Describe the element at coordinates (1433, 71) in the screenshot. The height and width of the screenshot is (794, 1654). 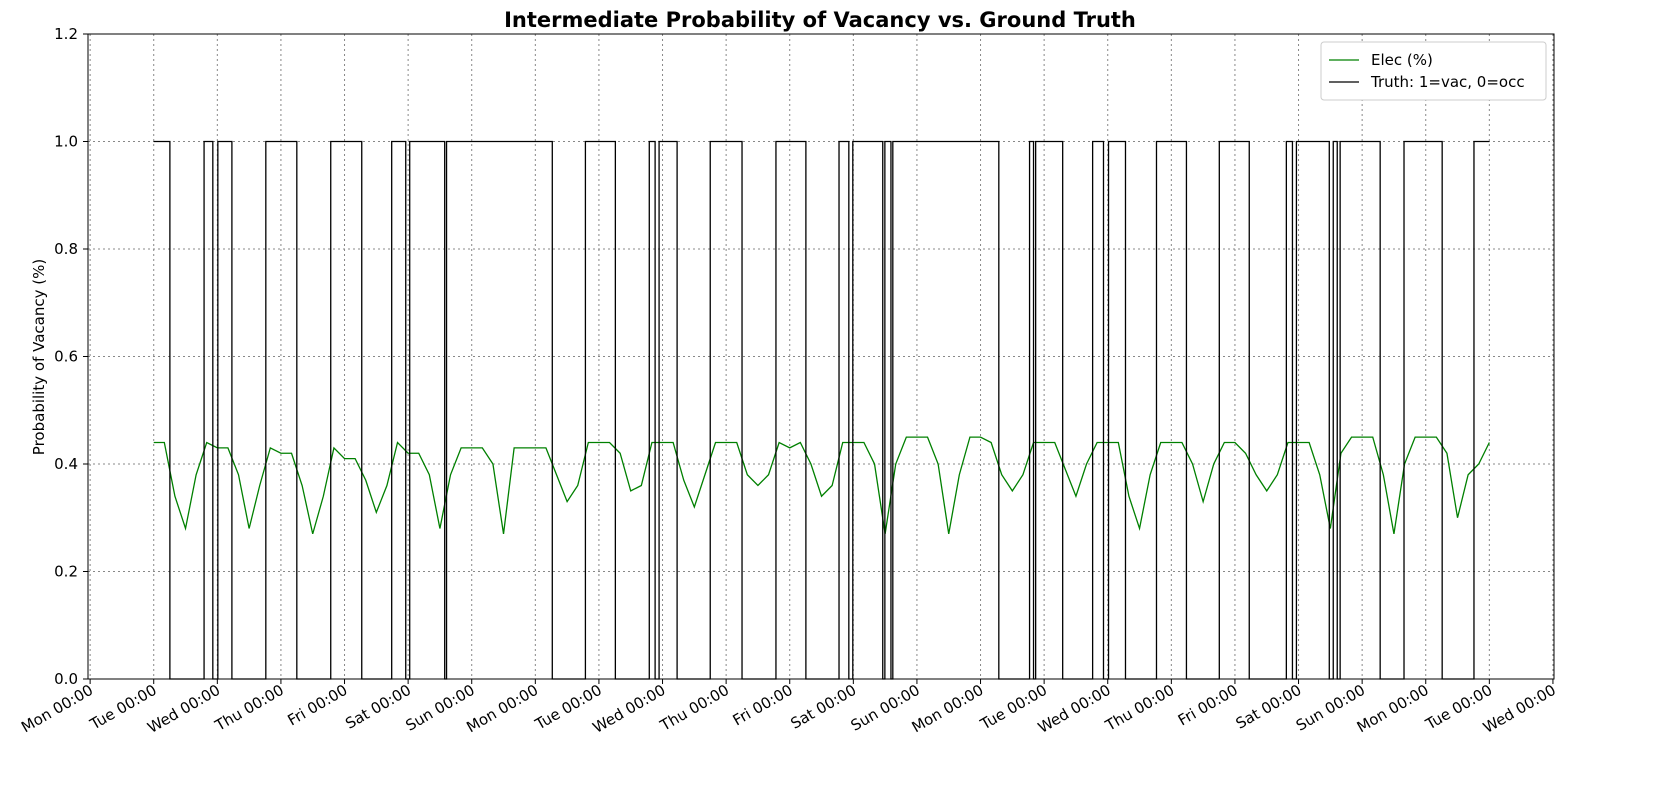
I see `legend-box` at that location.